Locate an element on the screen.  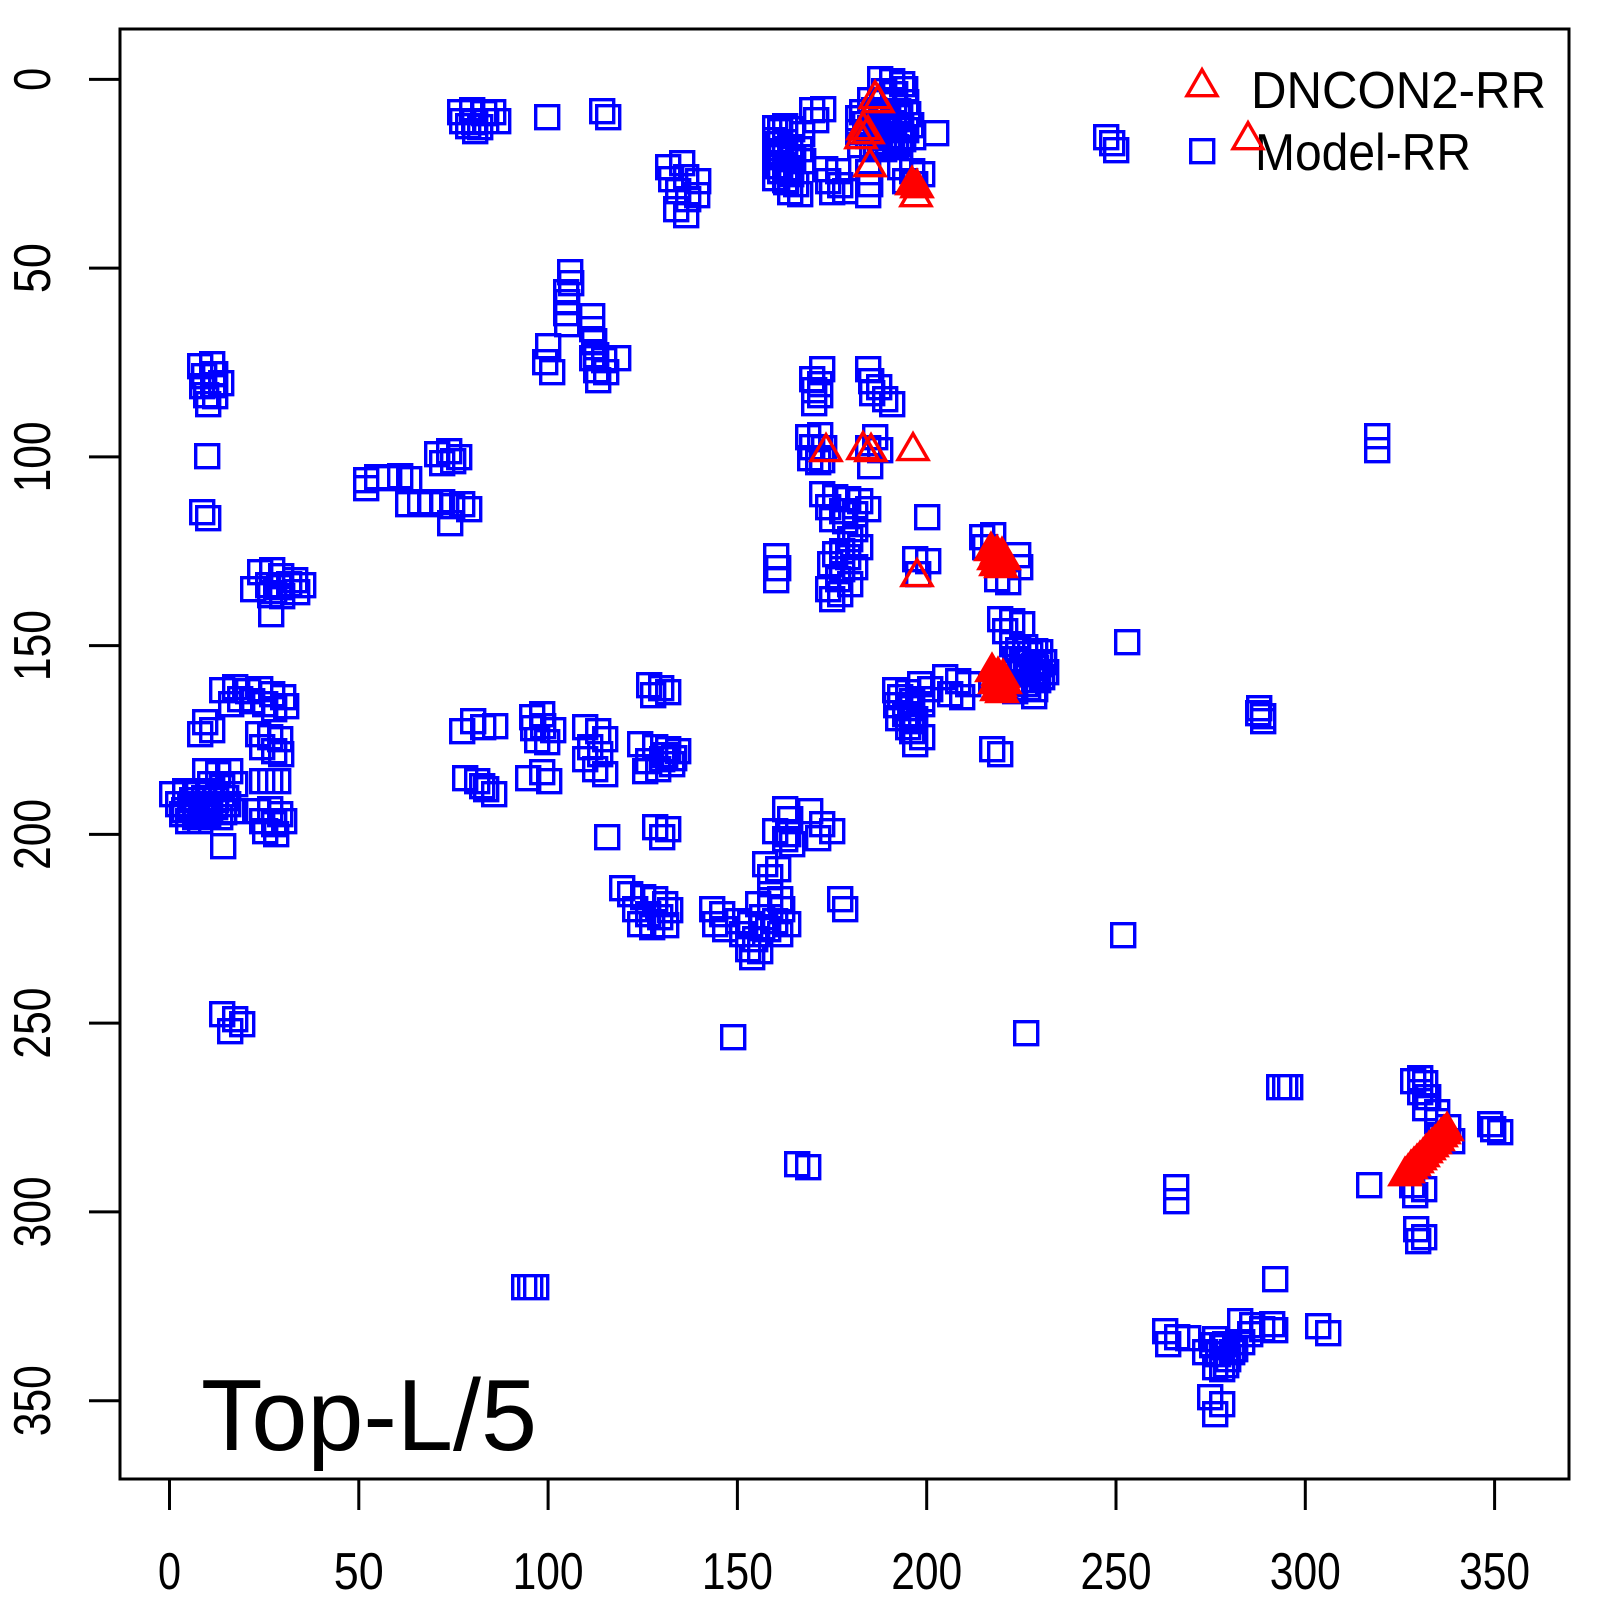
svg-text: Model-RR is located at coordinates (1363, 153).